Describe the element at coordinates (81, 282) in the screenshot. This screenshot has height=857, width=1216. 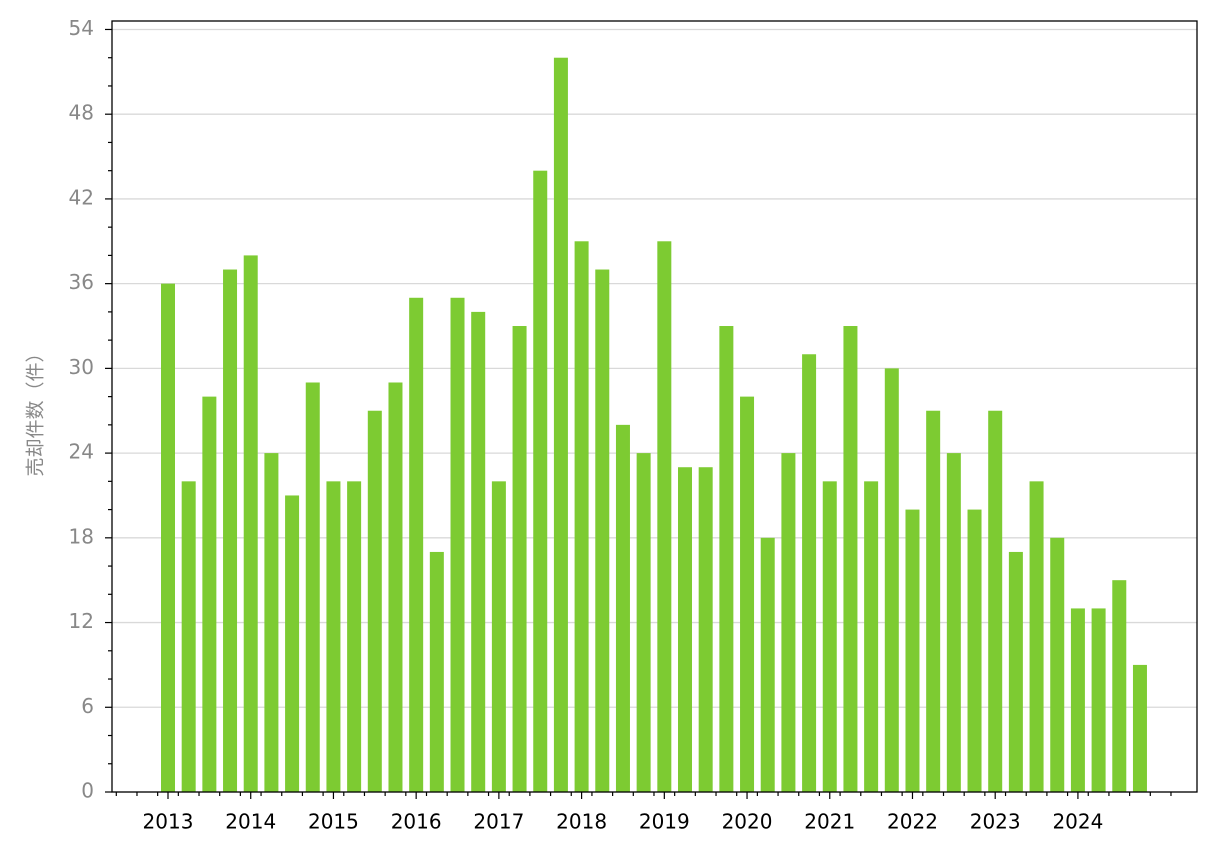
I see `y-tick-label: 36` at that location.